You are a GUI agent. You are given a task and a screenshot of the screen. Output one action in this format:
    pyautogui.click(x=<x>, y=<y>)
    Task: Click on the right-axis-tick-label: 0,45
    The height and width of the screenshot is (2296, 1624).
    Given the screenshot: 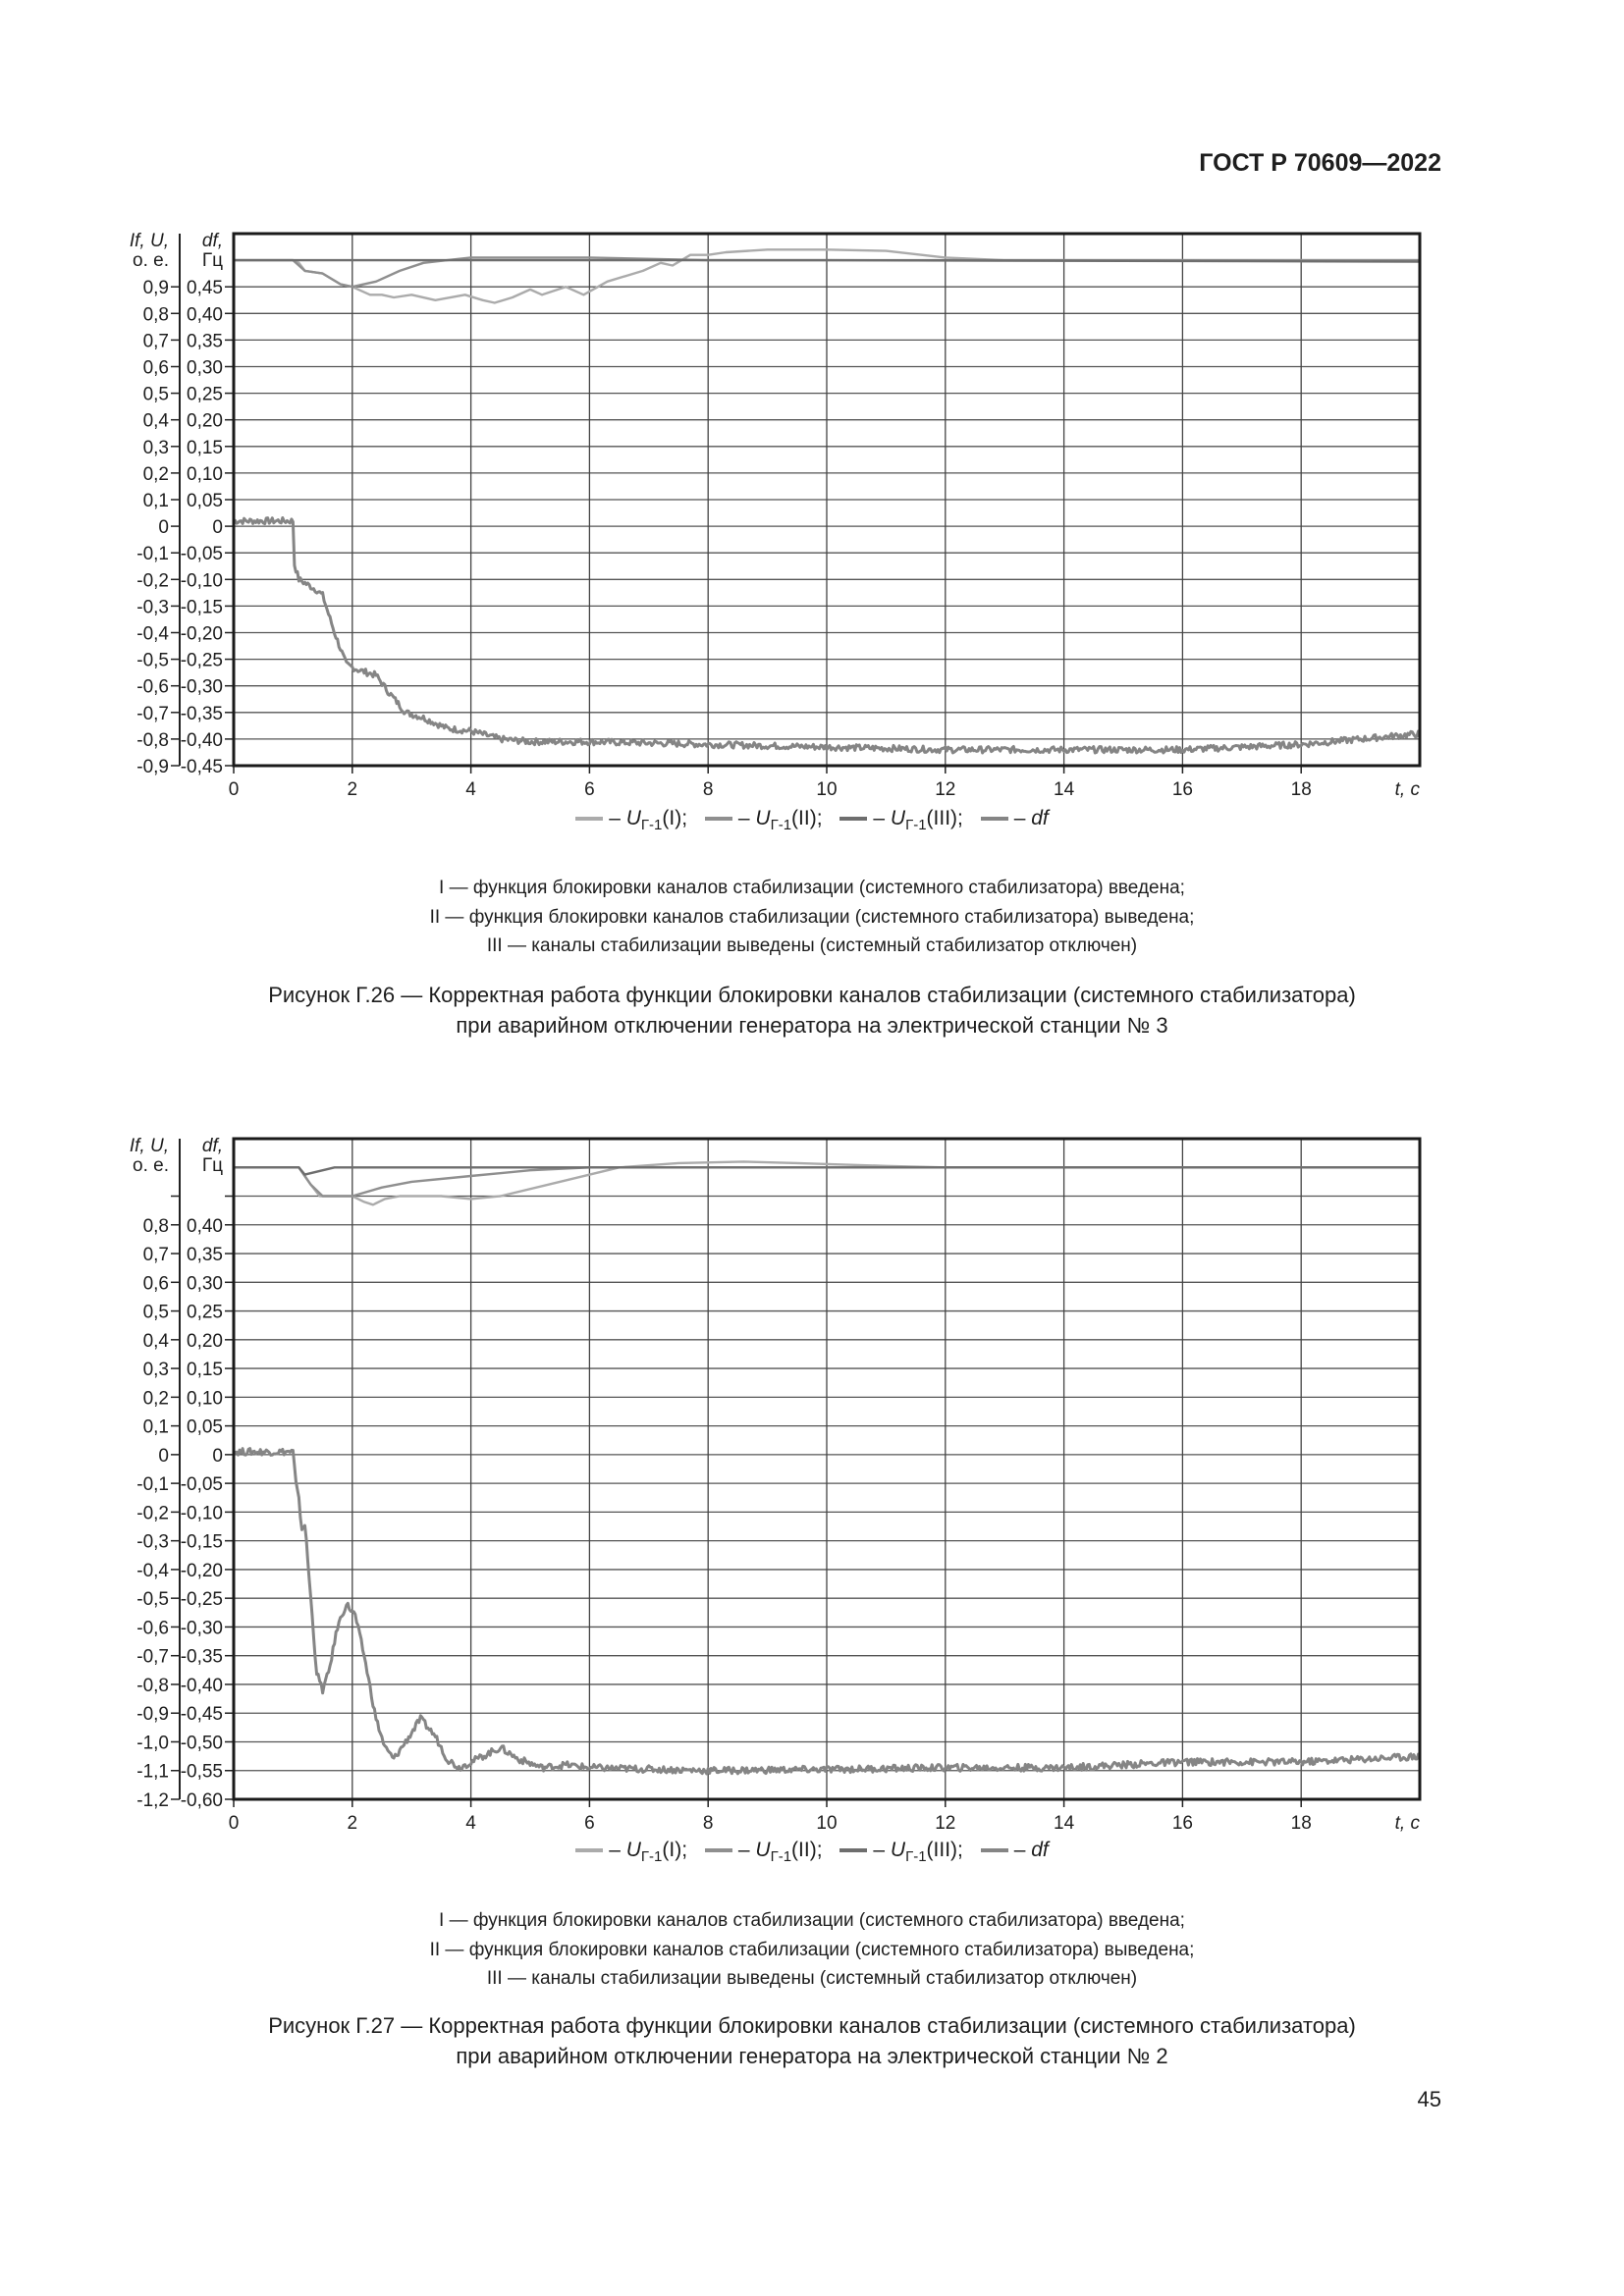 What is the action you would take?
    pyautogui.click(x=205, y=288)
    